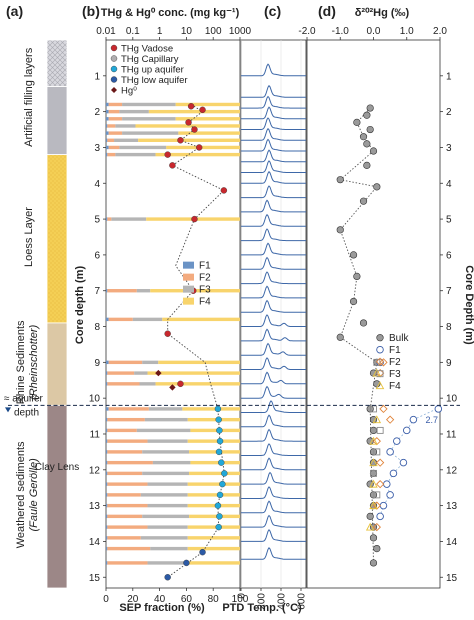  Describe the element at coordinates (242, 596) in the screenshot. I see `ptd-tick-label: 0` at that location.